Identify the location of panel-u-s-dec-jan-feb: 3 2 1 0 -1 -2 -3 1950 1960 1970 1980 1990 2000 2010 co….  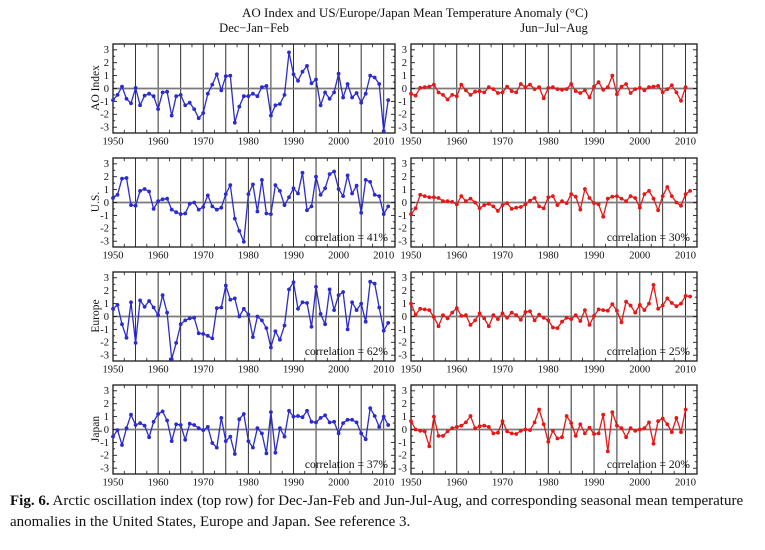
(254, 207).